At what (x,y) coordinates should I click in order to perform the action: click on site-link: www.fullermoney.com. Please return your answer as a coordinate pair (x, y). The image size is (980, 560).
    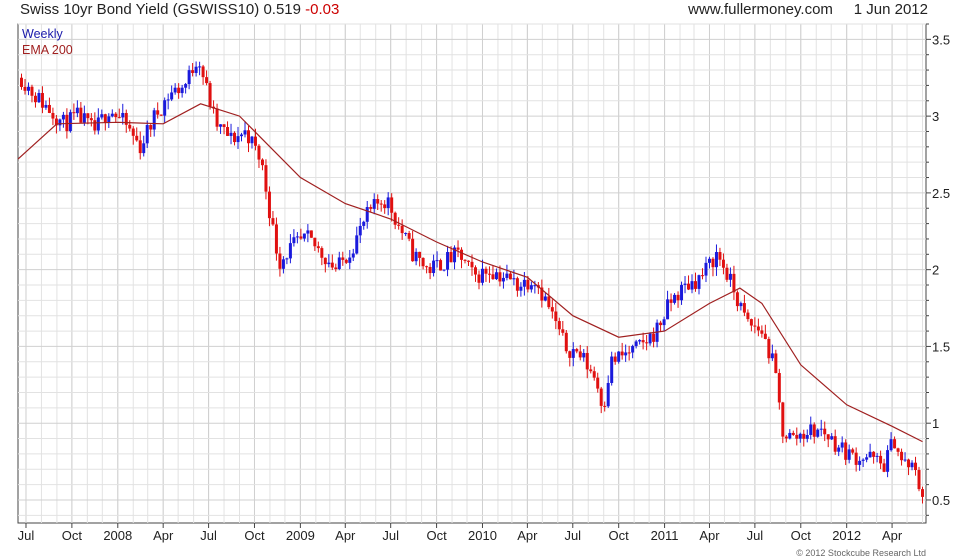
    Looking at the image, I should click on (760, 9).